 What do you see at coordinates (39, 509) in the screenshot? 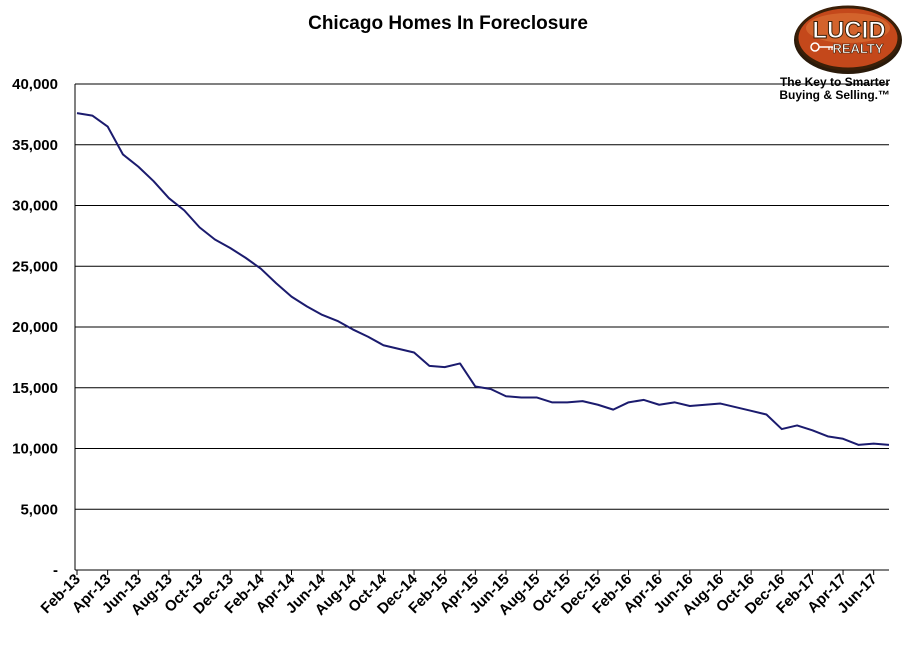
I see `y-tick-label: 5,000` at bounding box center [39, 509].